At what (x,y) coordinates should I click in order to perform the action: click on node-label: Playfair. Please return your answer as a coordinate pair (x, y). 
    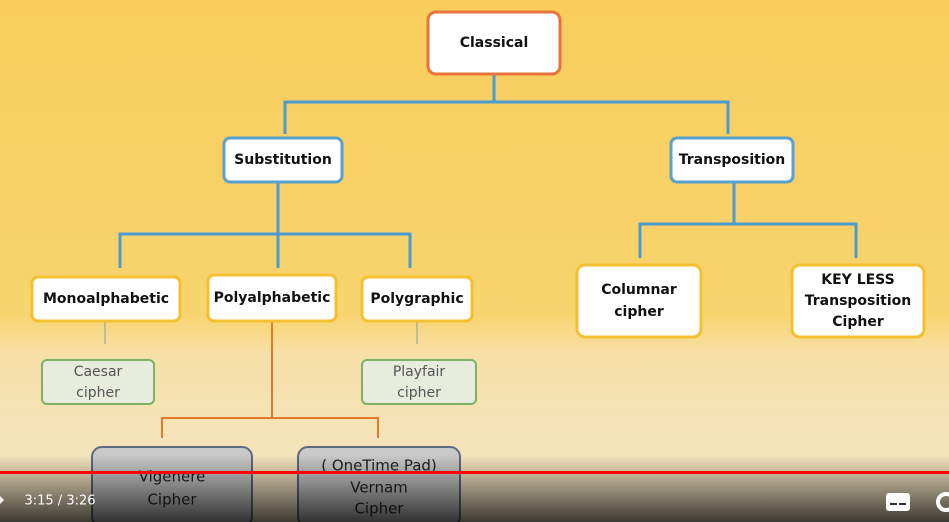
    Looking at the image, I should click on (419, 372).